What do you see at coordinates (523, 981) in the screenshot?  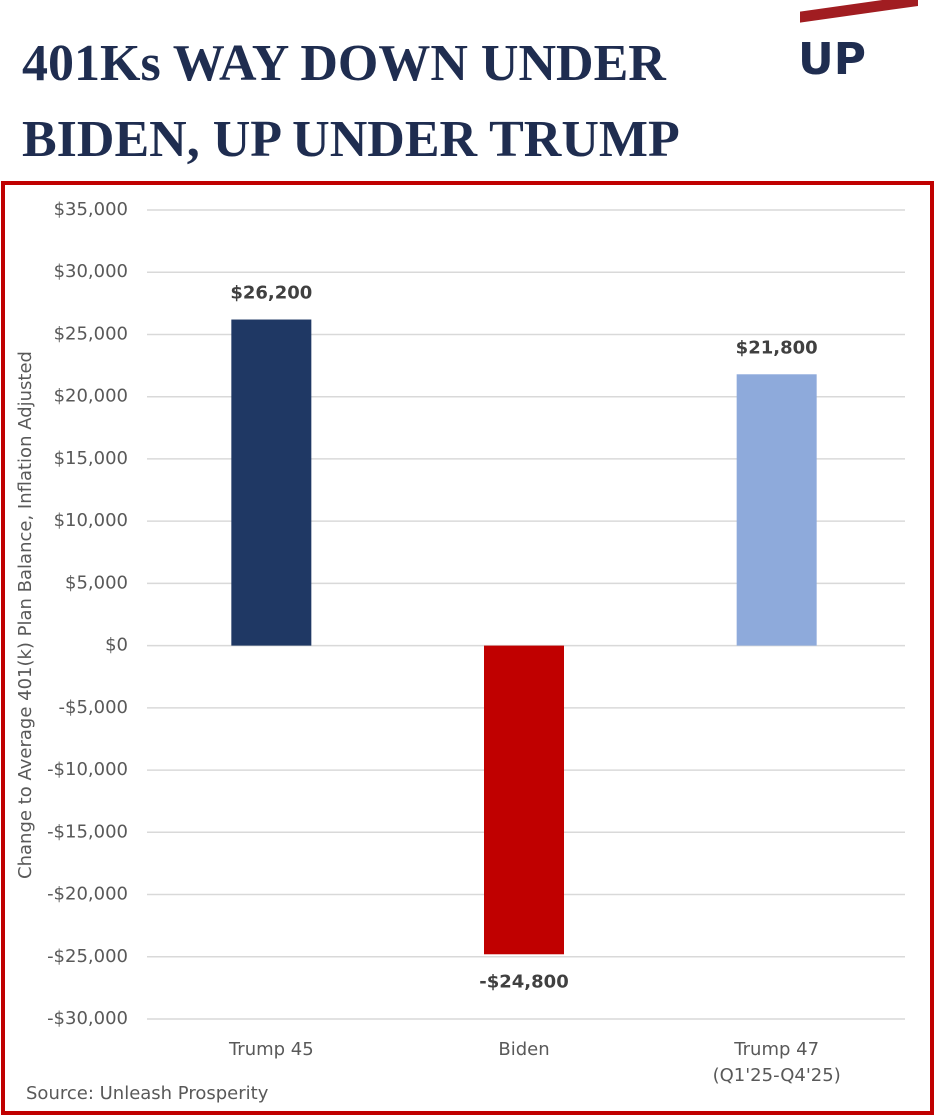 I see `value-label: -$24,800` at bounding box center [523, 981].